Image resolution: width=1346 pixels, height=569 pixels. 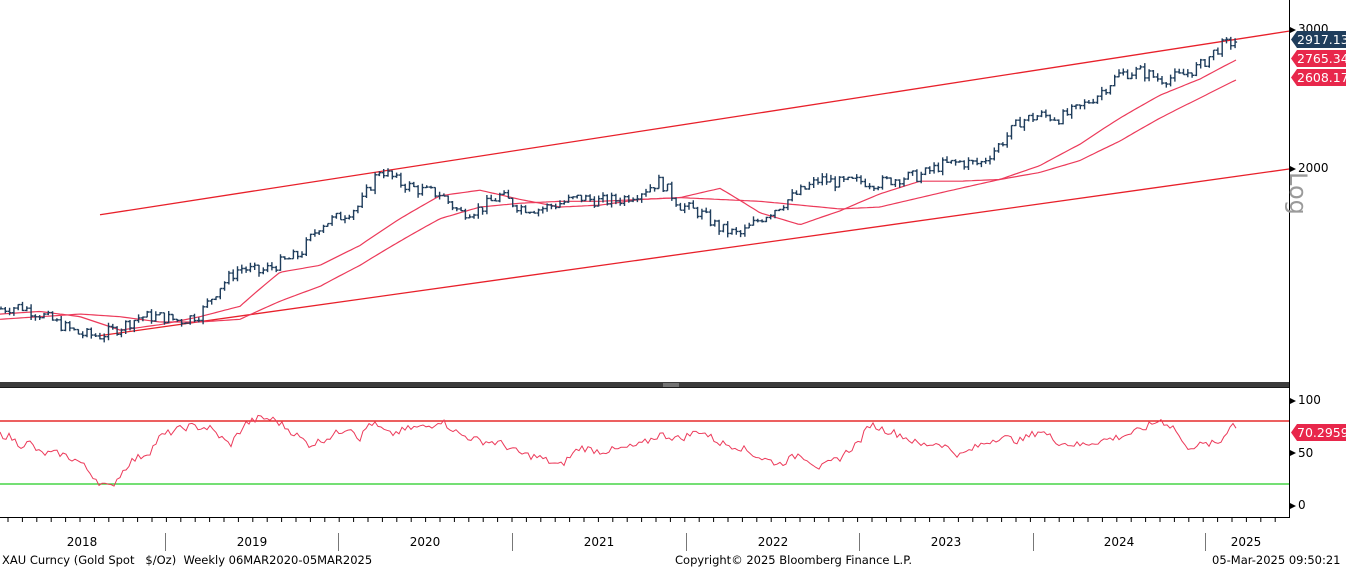 I want to click on year-label-2023: 2023, so click(x=946, y=542).